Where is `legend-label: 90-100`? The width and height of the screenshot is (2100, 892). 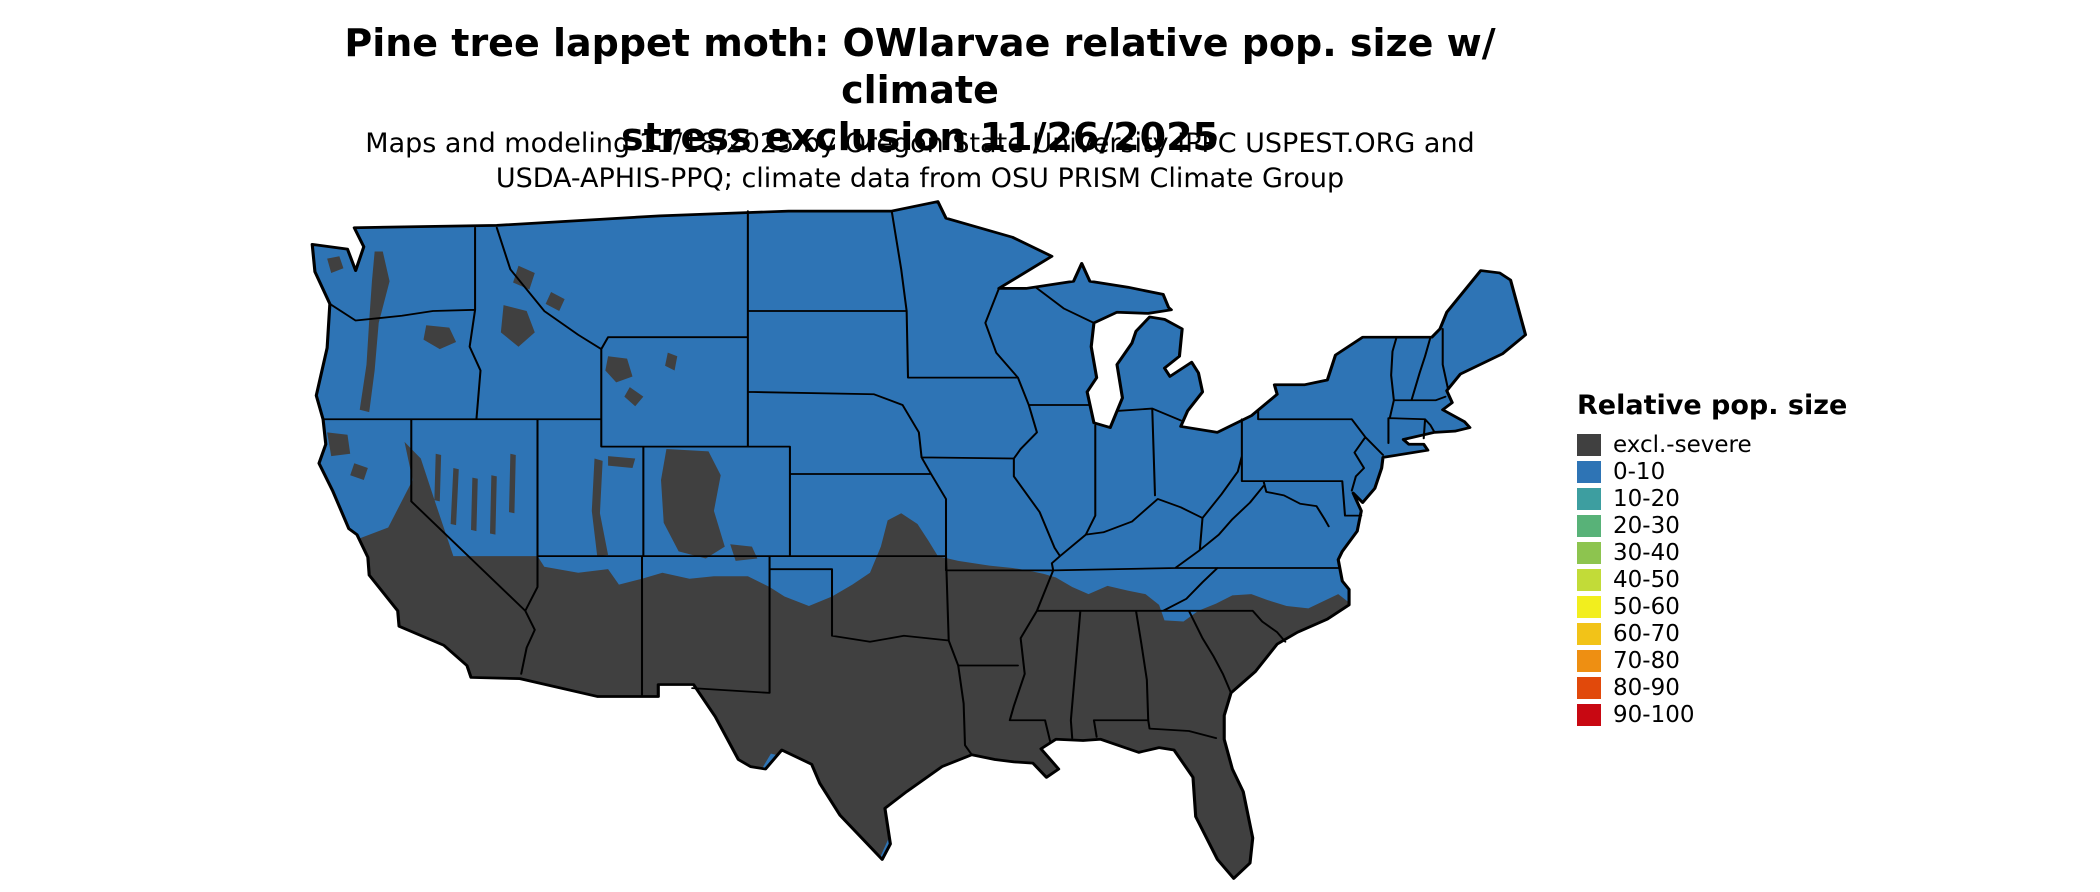 legend-label: 90-100 is located at coordinates (1654, 714).